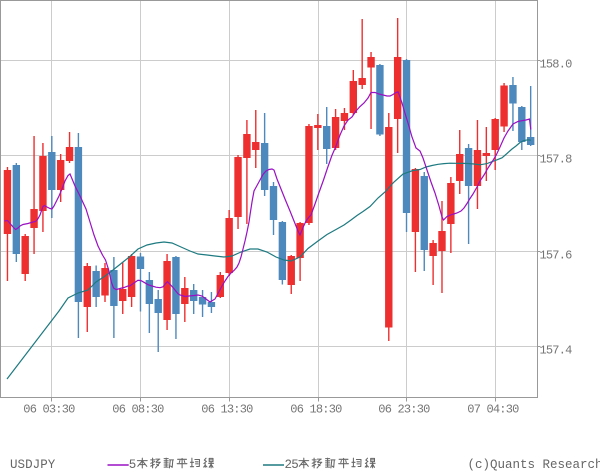  I want to click on svg-text: 5, so click(133, 465).